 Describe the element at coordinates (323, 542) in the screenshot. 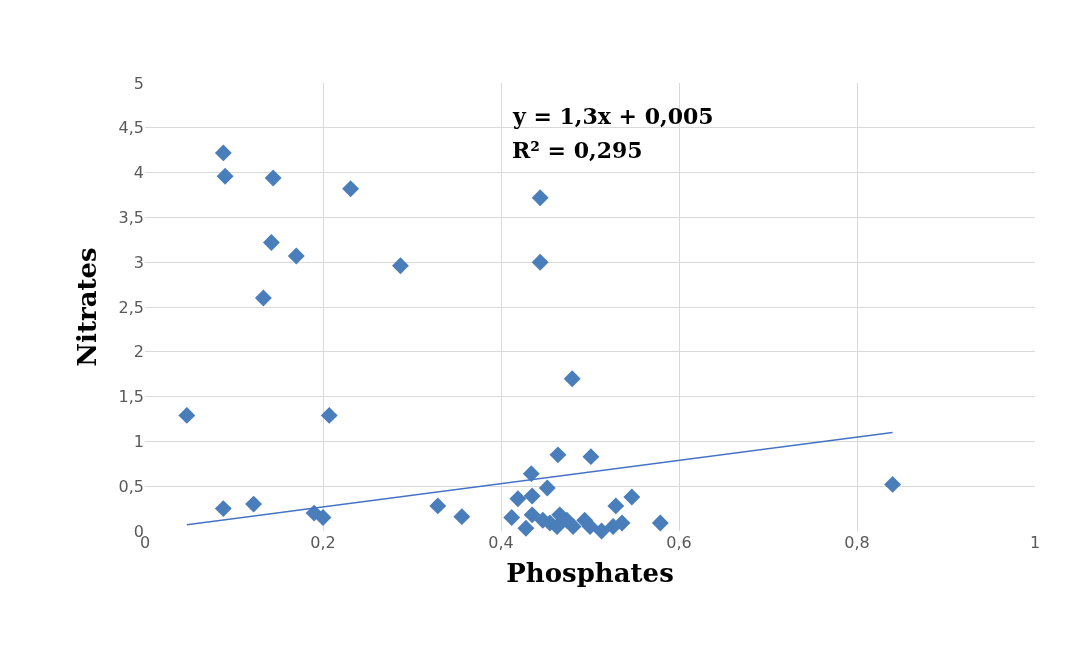

I see `x-tick-label: 0,2` at that location.